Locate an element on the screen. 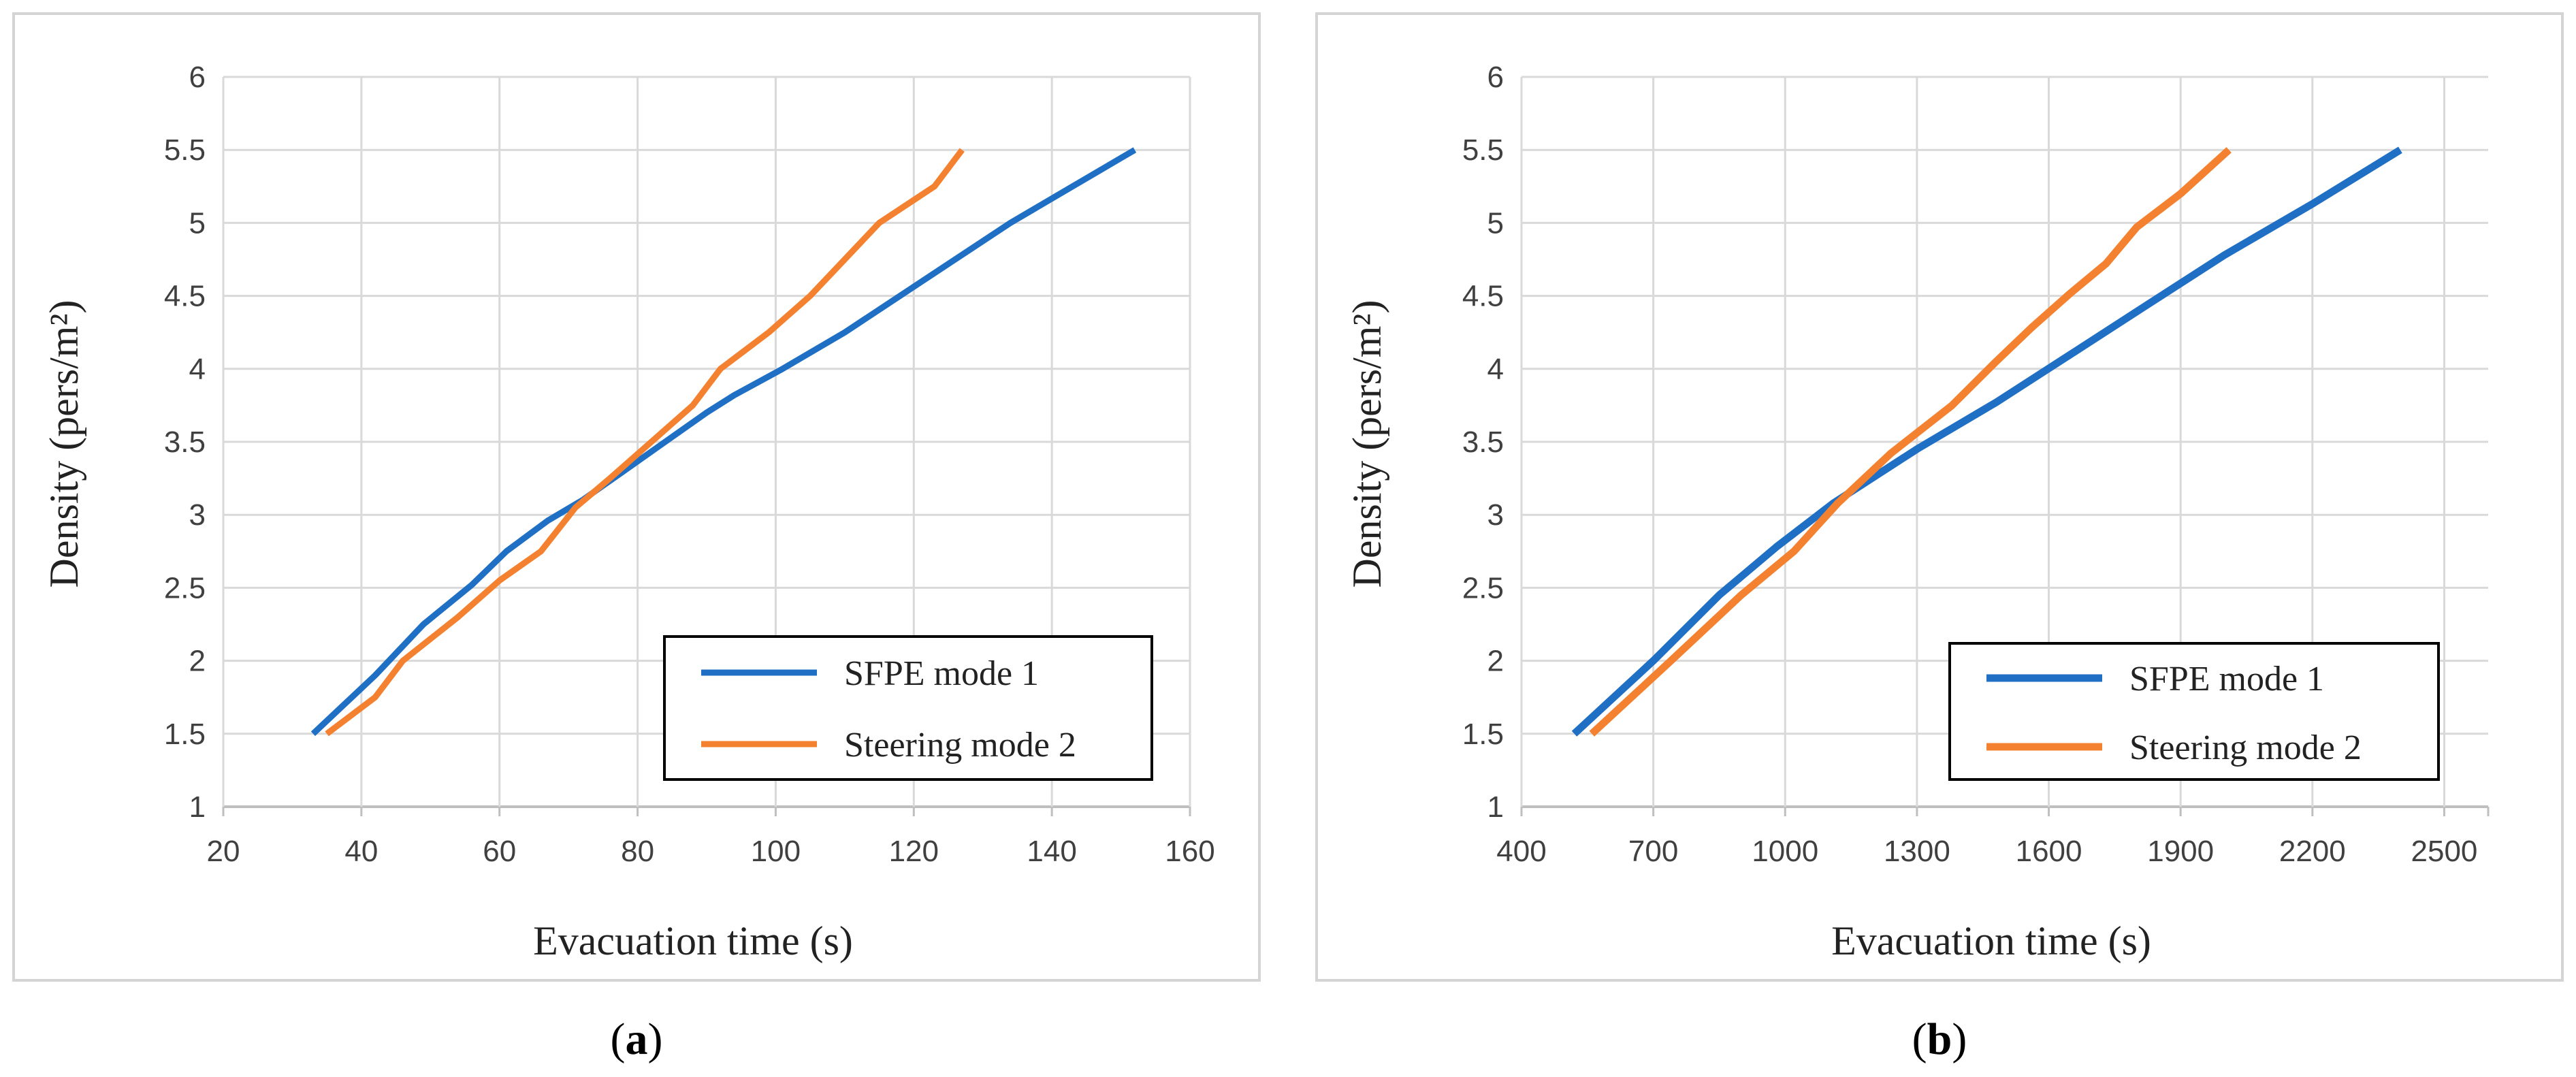 This screenshot has width=2576, height=1077. chart-a-y-tick-label: 5 is located at coordinates (198, 223).